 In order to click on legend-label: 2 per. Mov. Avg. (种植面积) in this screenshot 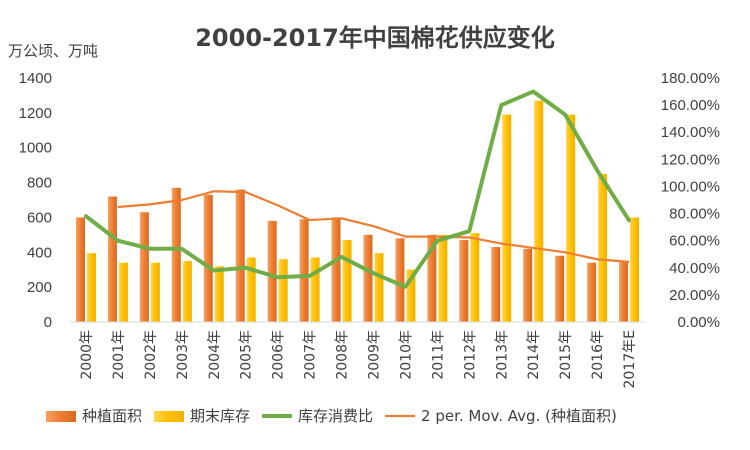, I will do `click(519, 416)`.